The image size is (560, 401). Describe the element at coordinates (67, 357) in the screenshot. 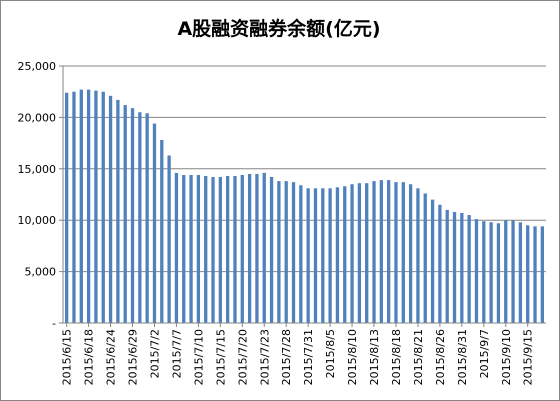

I see `x-tick-label: 2015/6/15` at that location.